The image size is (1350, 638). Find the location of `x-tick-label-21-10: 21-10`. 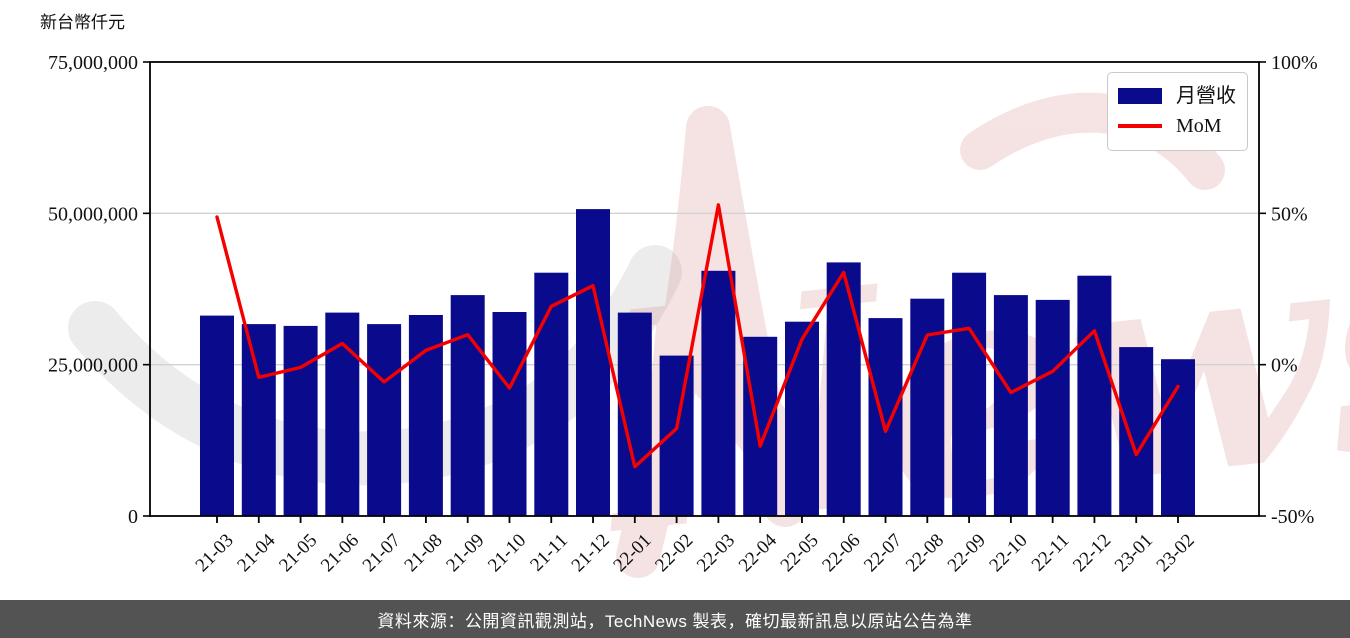

x-tick-label-21-10: 21-10 is located at coordinates (507, 553).